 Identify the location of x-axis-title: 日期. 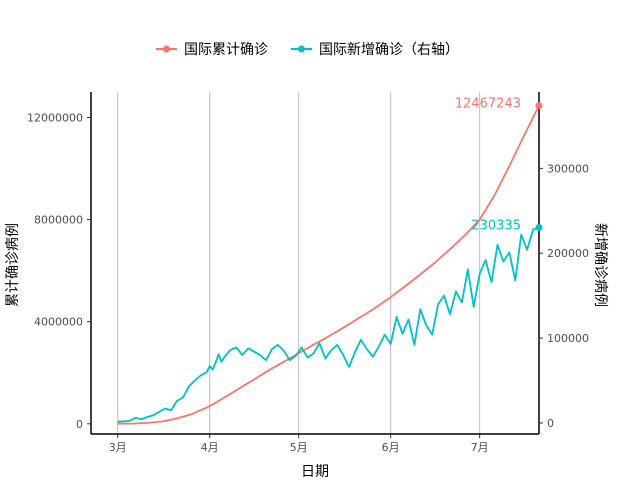
(315, 472).